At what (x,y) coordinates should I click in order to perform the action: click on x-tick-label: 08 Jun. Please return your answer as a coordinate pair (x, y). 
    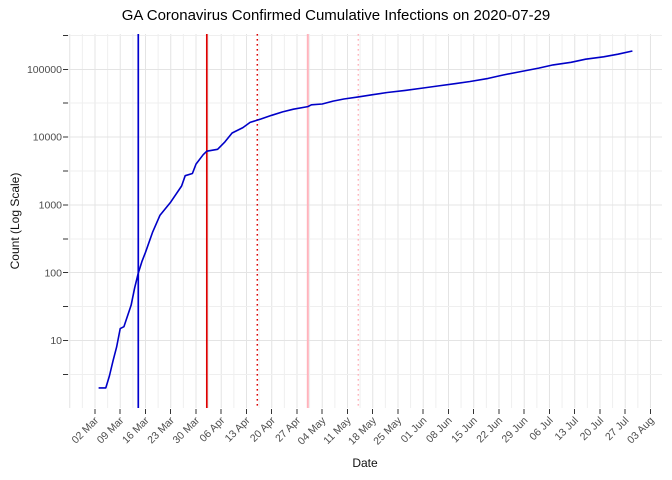
    Looking at the image, I should click on (439, 430).